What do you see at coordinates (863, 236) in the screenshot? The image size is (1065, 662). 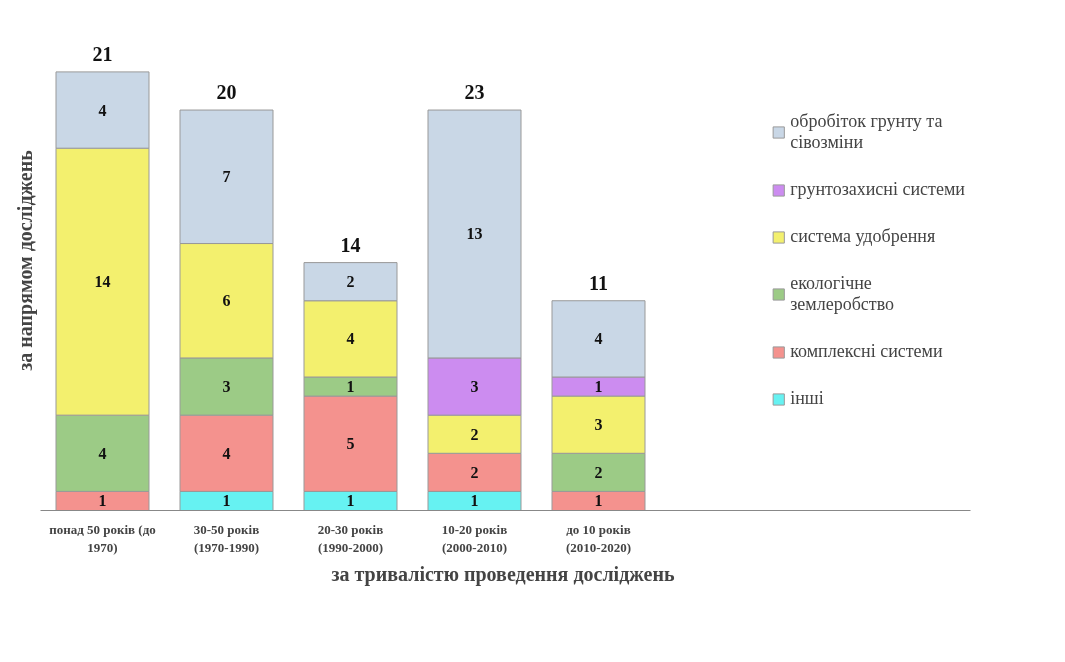 I see `legend-label: система удобрення` at bounding box center [863, 236].